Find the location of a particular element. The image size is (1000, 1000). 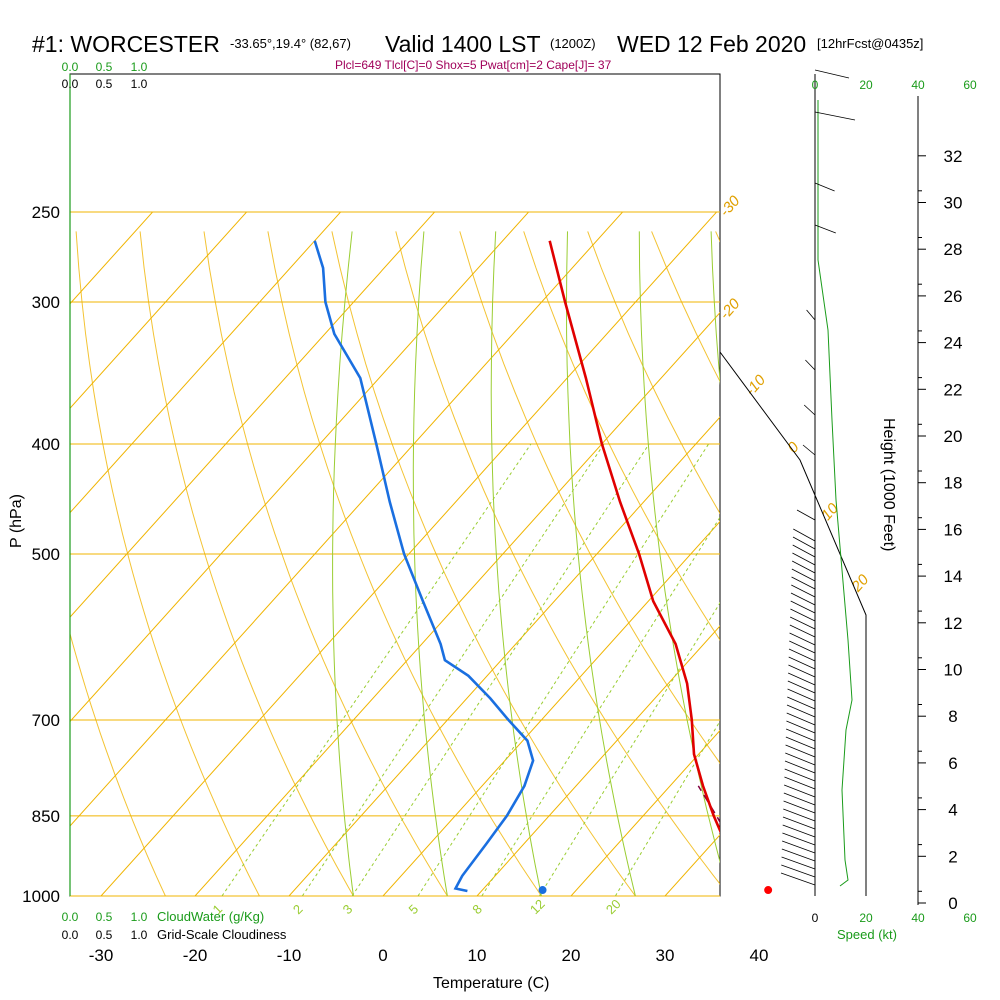

mixing-ratio-label-3: 3 is located at coordinates (348, 909).